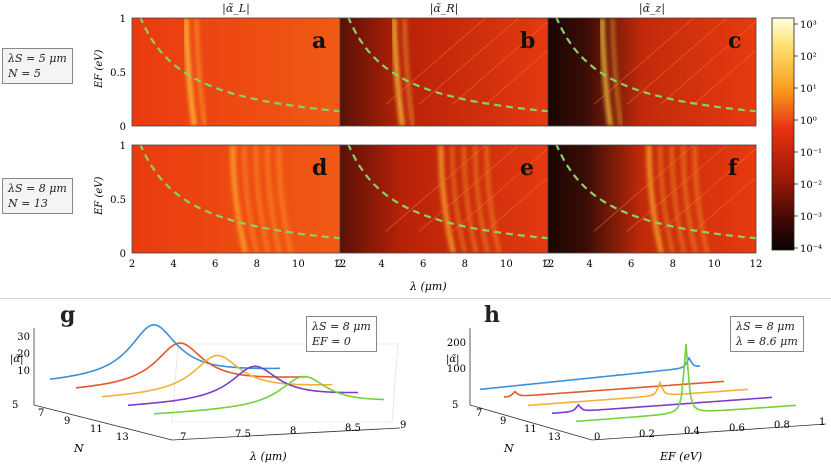 The width and height of the screenshot is (831, 468). What do you see at coordinates (709, 432) in the screenshot?
I see `h-ef-axis` at bounding box center [709, 432].